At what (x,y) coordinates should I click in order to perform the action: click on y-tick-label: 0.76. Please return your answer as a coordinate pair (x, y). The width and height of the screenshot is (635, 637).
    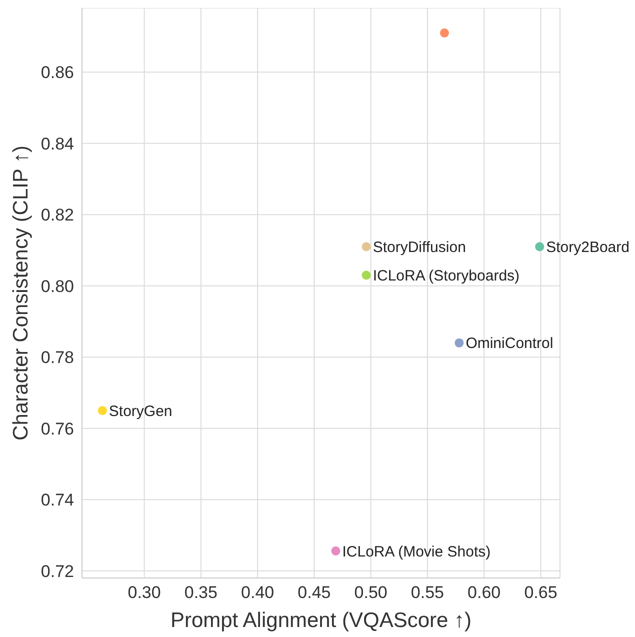
    Looking at the image, I should click on (57, 428).